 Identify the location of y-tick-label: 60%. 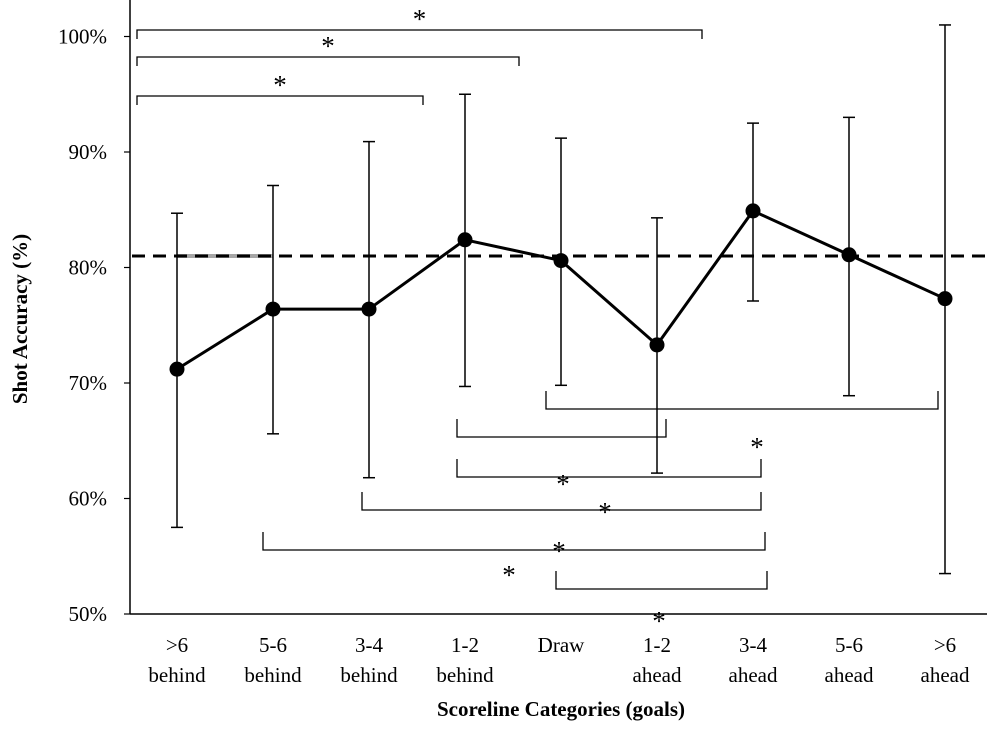
(88, 499).